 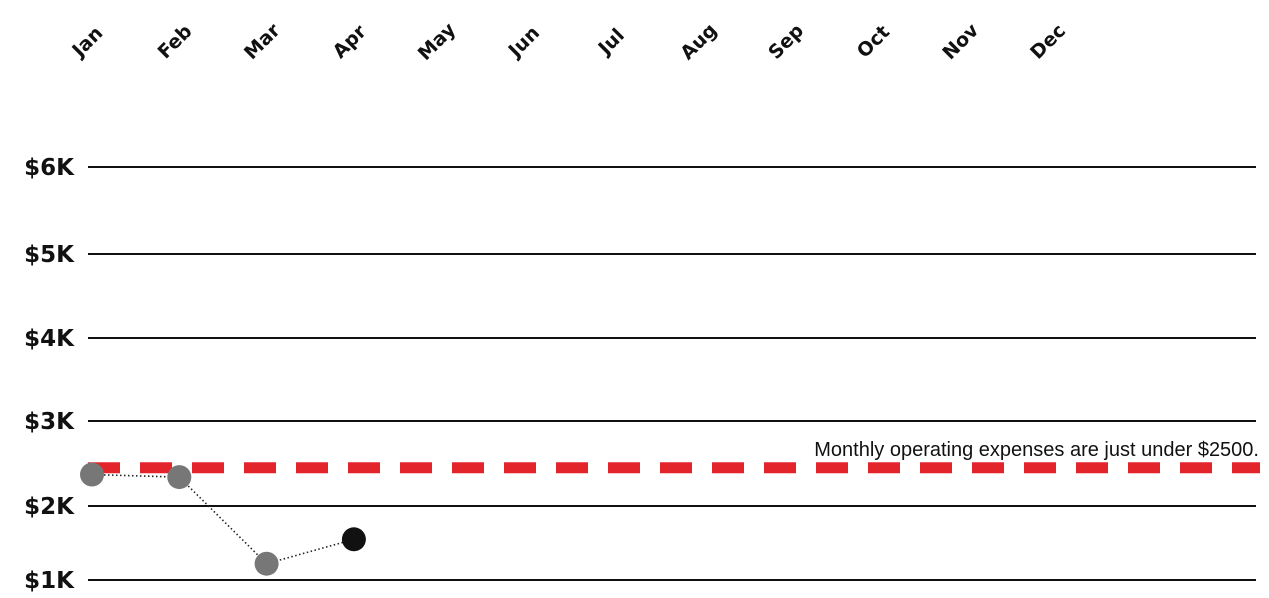 What do you see at coordinates (92, 474) in the screenshot?
I see `data-point-jan` at bounding box center [92, 474].